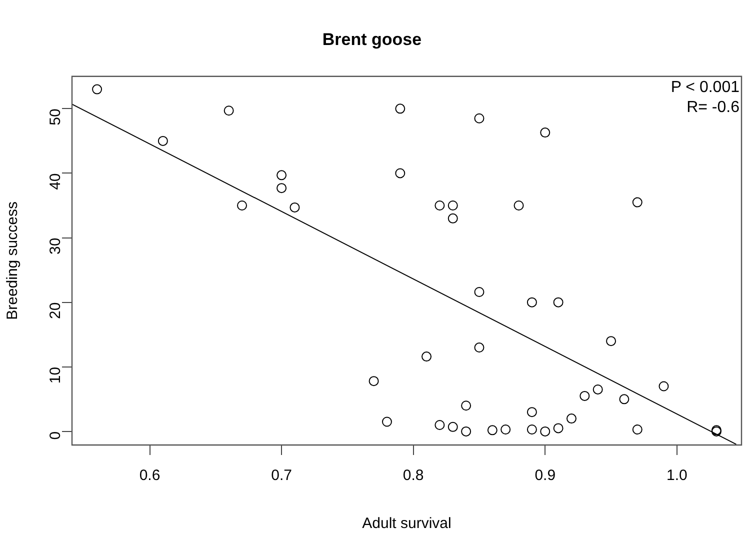 The height and width of the screenshot is (547, 747). Describe the element at coordinates (407, 523) in the screenshot. I see `x-axis-title: Adult survival` at that location.